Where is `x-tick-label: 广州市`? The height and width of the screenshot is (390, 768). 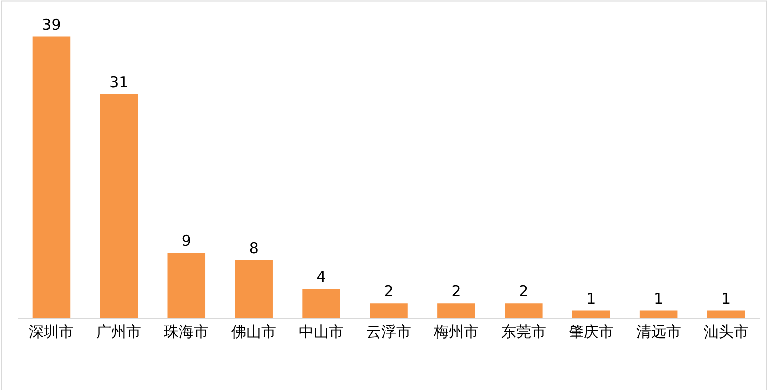 x-tick-label: 广州市 is located at coordinates (119, 332).